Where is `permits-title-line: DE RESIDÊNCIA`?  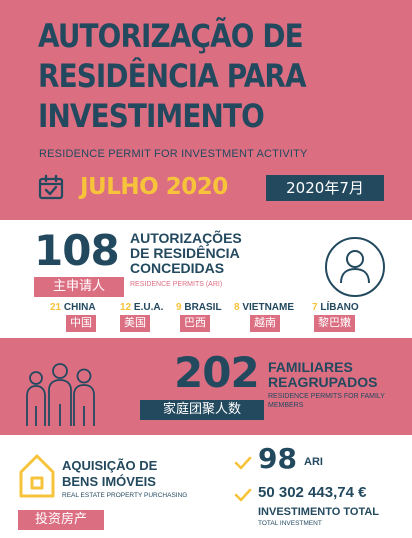
permits-title-line: DE RESIDÊNCIA is located at coordinates (185, 253).